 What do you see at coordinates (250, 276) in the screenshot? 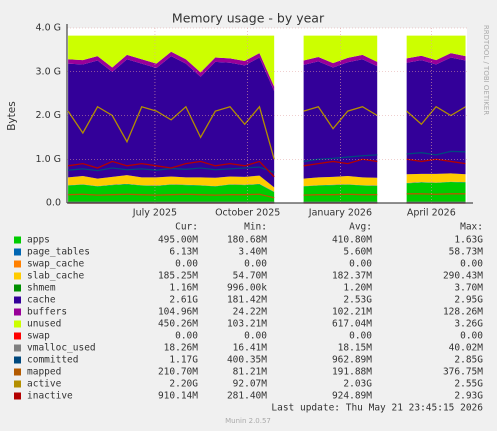
I see `legend-min: 54.70M` at bounding box center [250, 276].